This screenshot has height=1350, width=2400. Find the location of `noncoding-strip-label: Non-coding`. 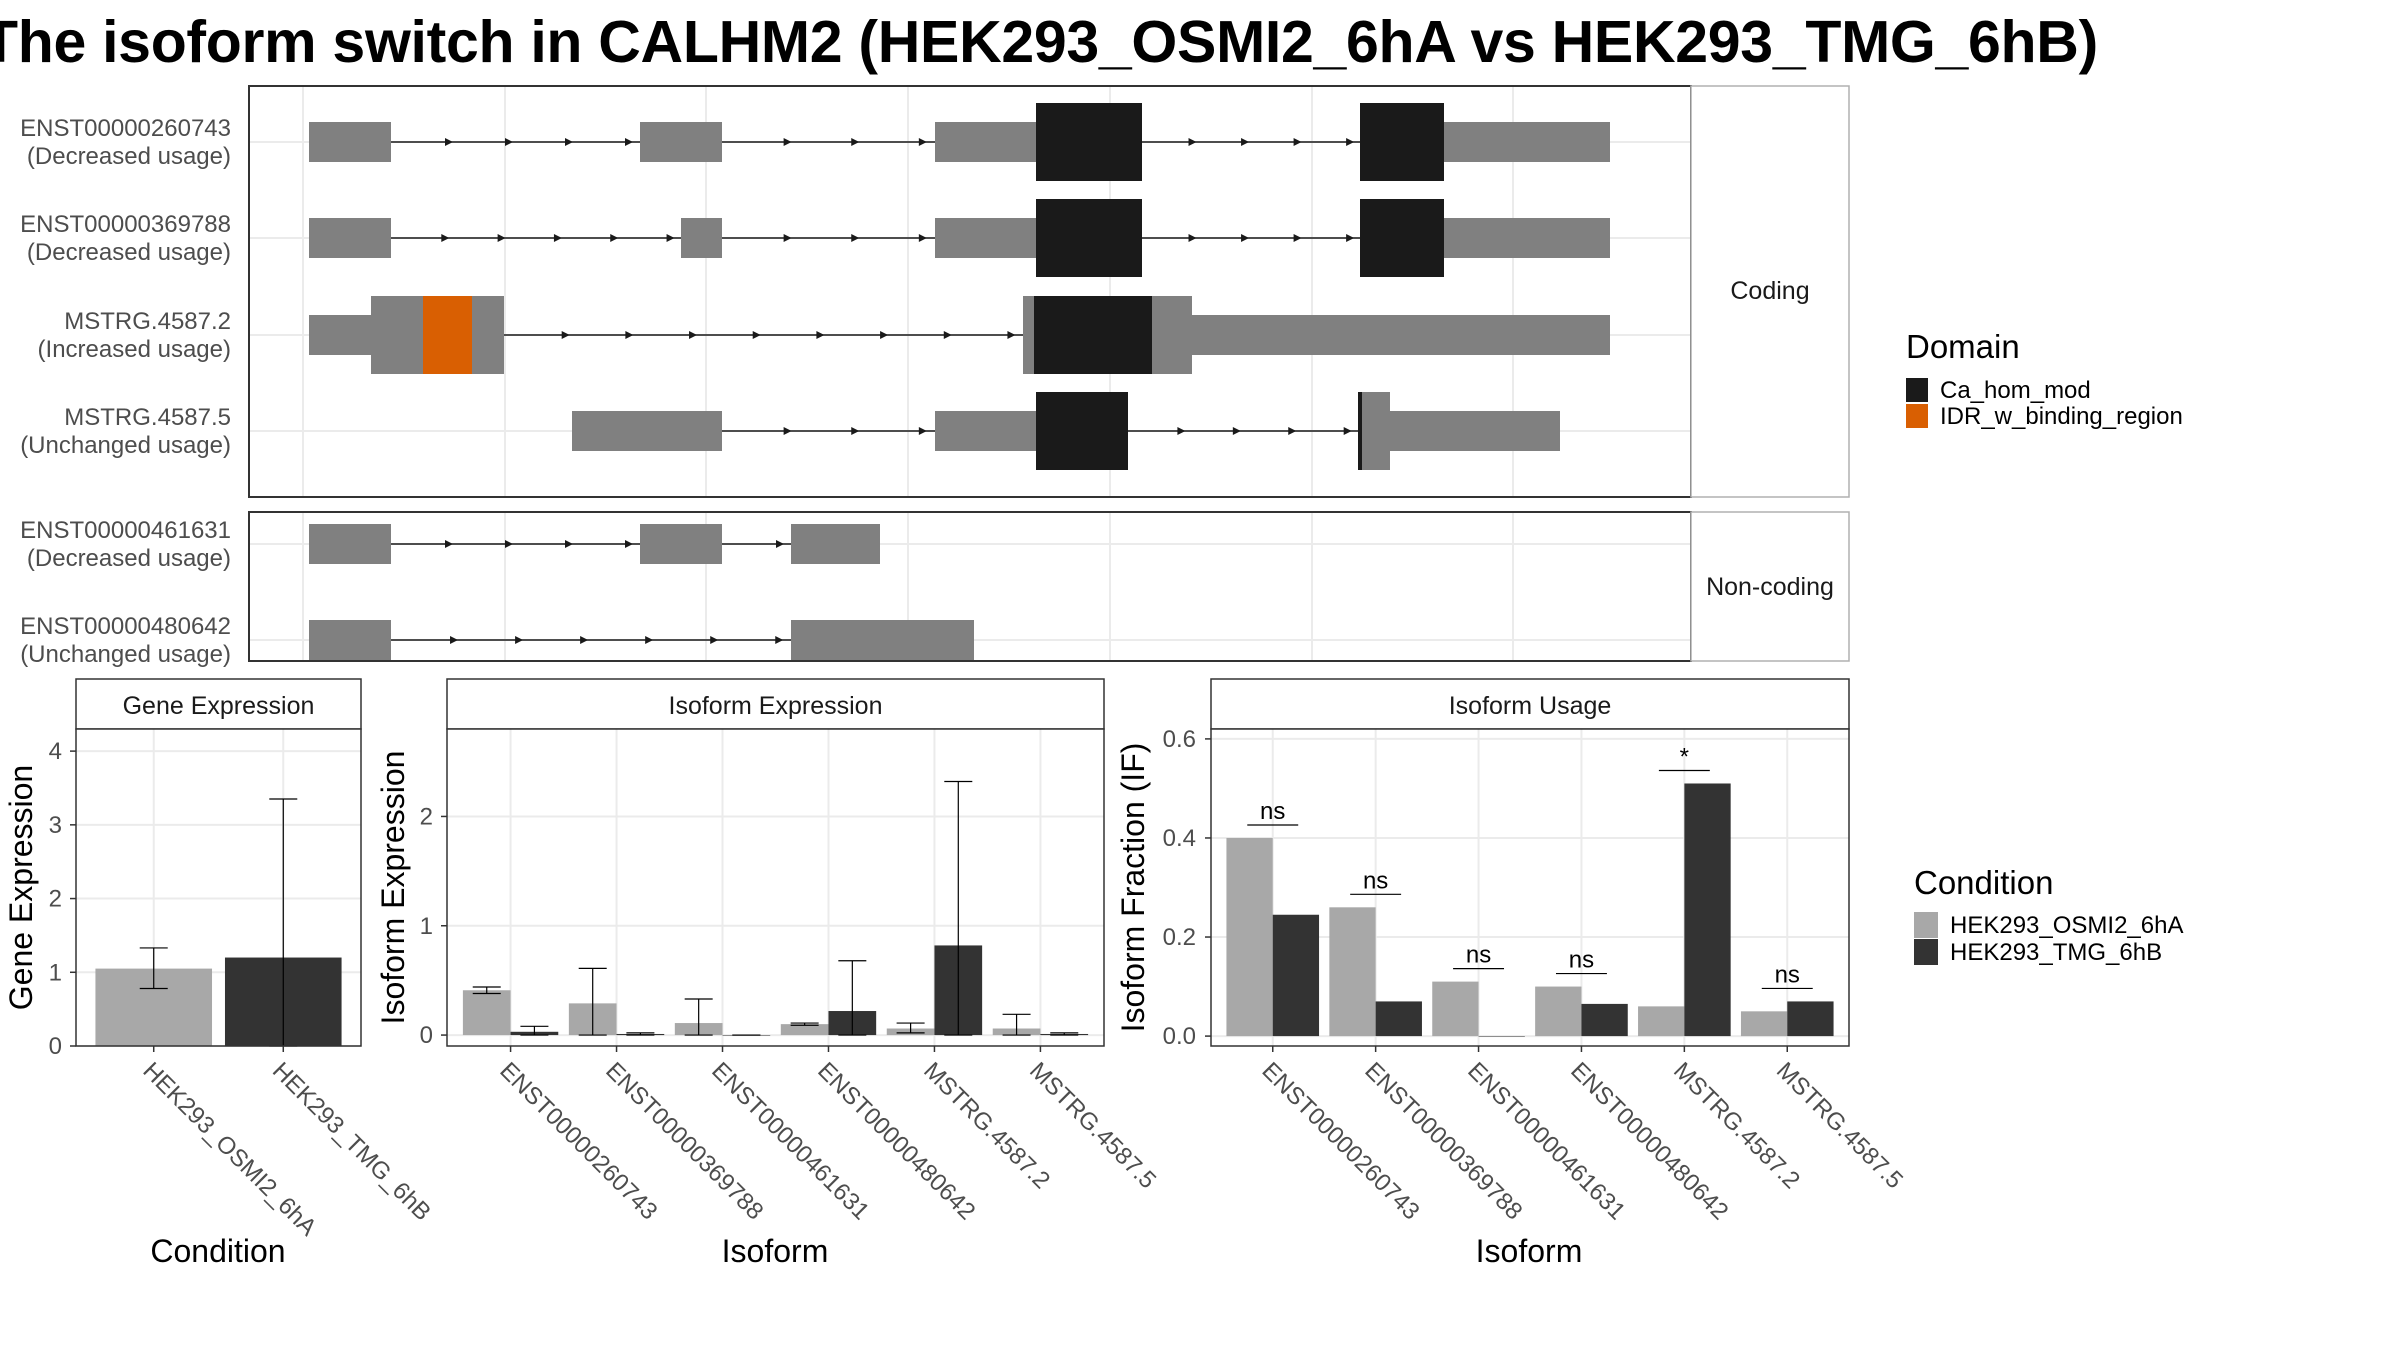

noncoding-strip-label: Non-coding is located at coordinates (1770, 587).